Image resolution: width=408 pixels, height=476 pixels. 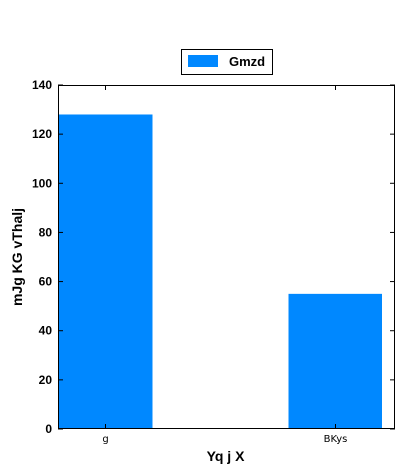 What do you see at coordinates (335, 361) in the screenshot?
I see `bar-BKys` at bounding box center [335, 361].